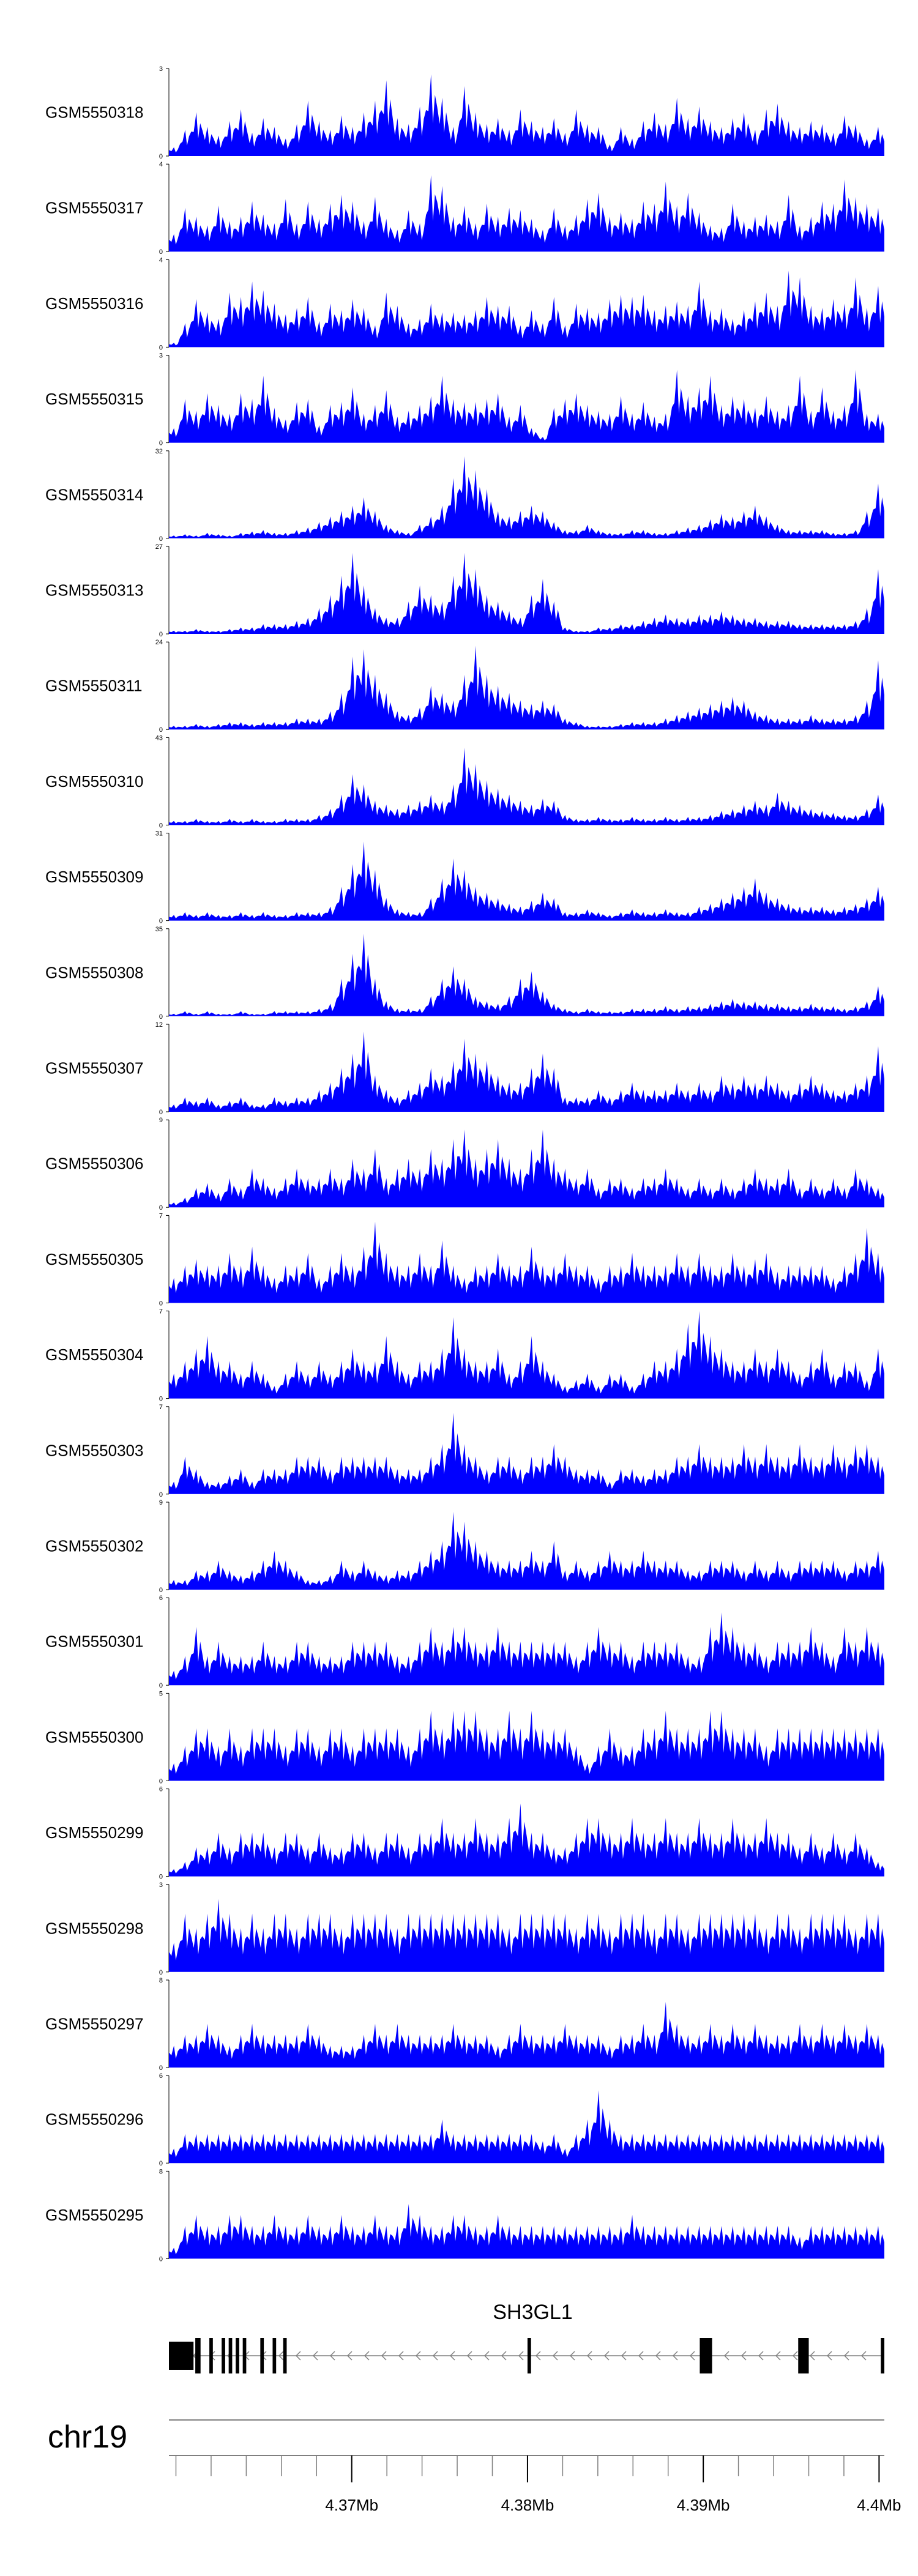 The height and width of the screenshot is (2576, 918). What do you see at coordinates (879, 2505) in the screenshot?
I see `x-tick-label: 4.4Mb` at bounding box center [879, 2505].